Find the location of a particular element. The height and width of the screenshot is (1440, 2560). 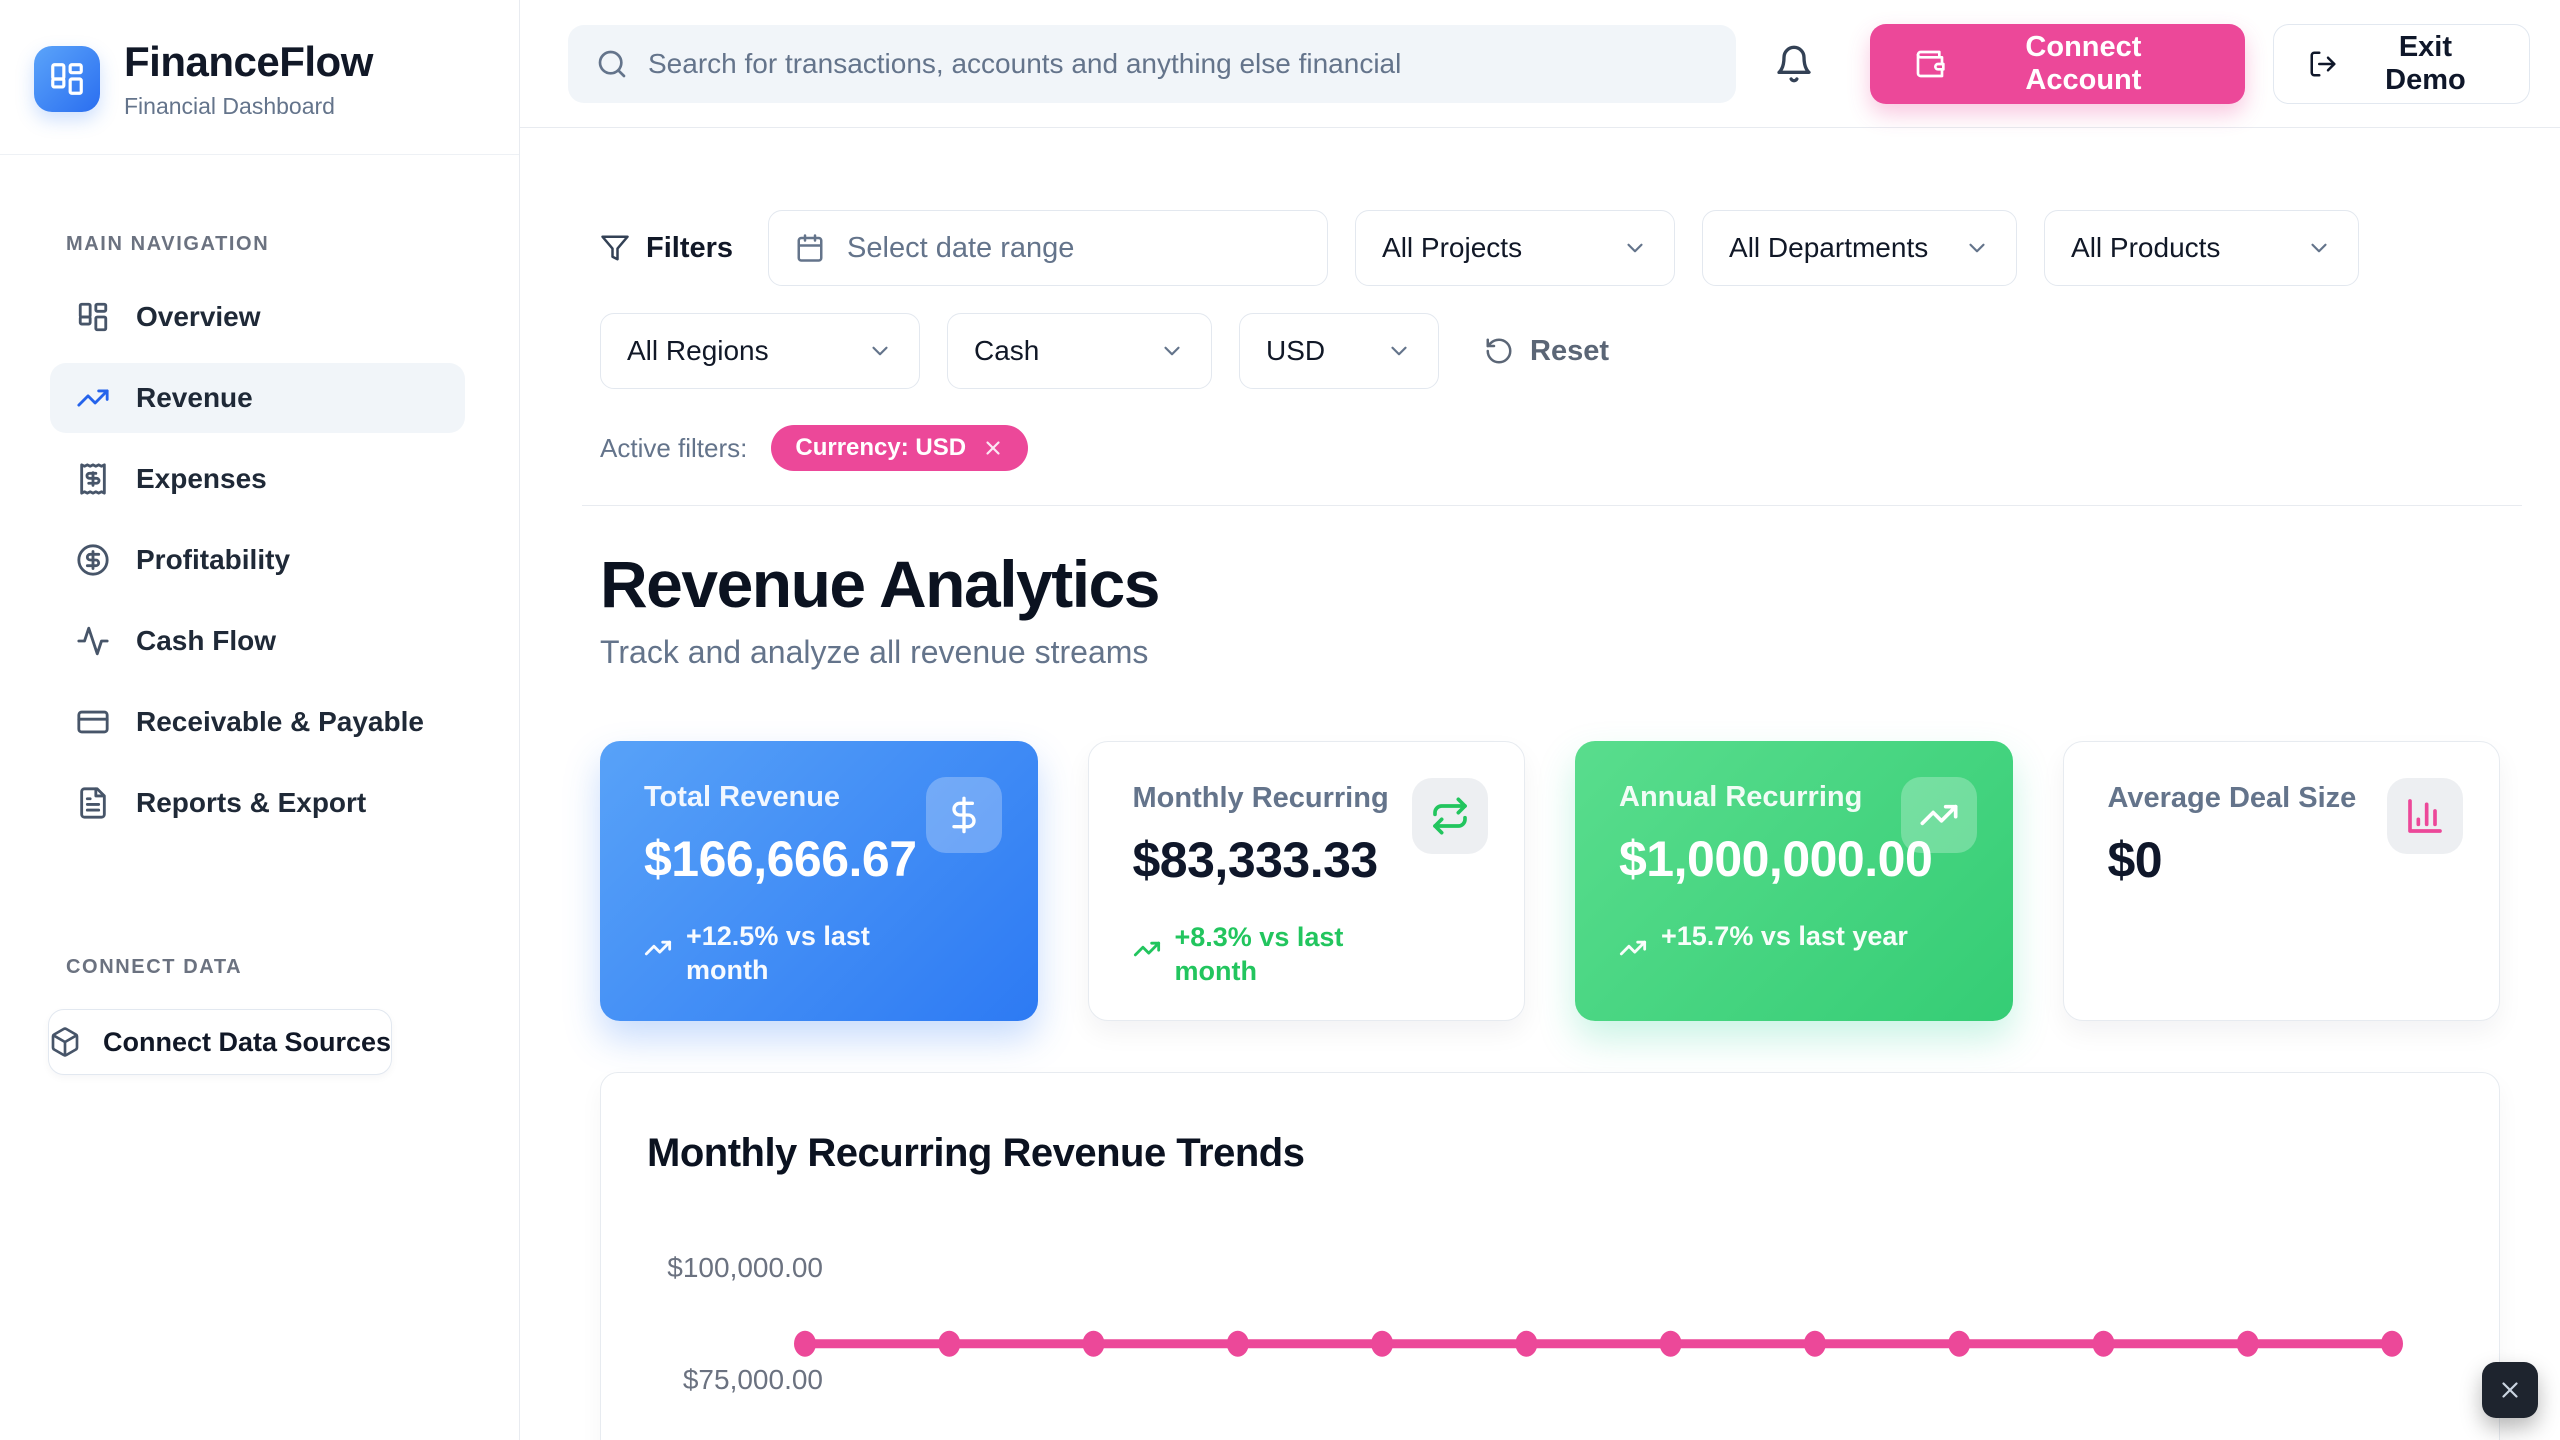

file-text-icon is located at coordinates (93, 803).